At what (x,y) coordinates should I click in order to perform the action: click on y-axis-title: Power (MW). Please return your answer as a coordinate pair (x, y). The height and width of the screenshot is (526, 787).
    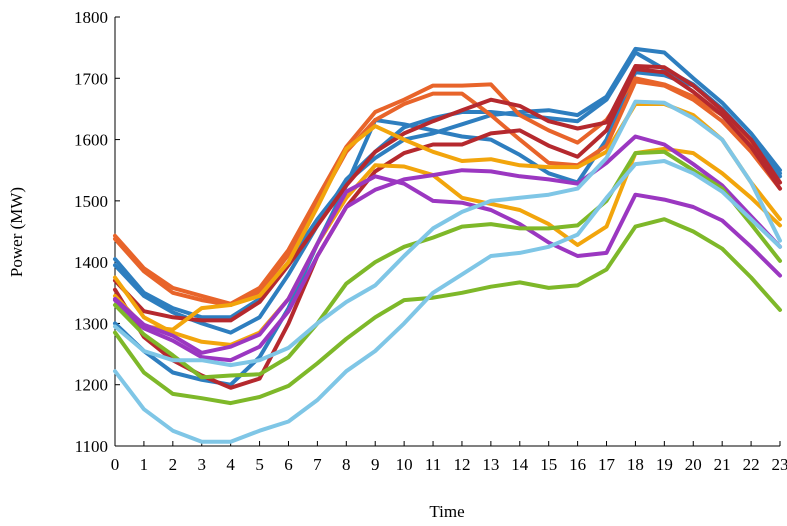
    Looking at the image, I should click on (16, 232).